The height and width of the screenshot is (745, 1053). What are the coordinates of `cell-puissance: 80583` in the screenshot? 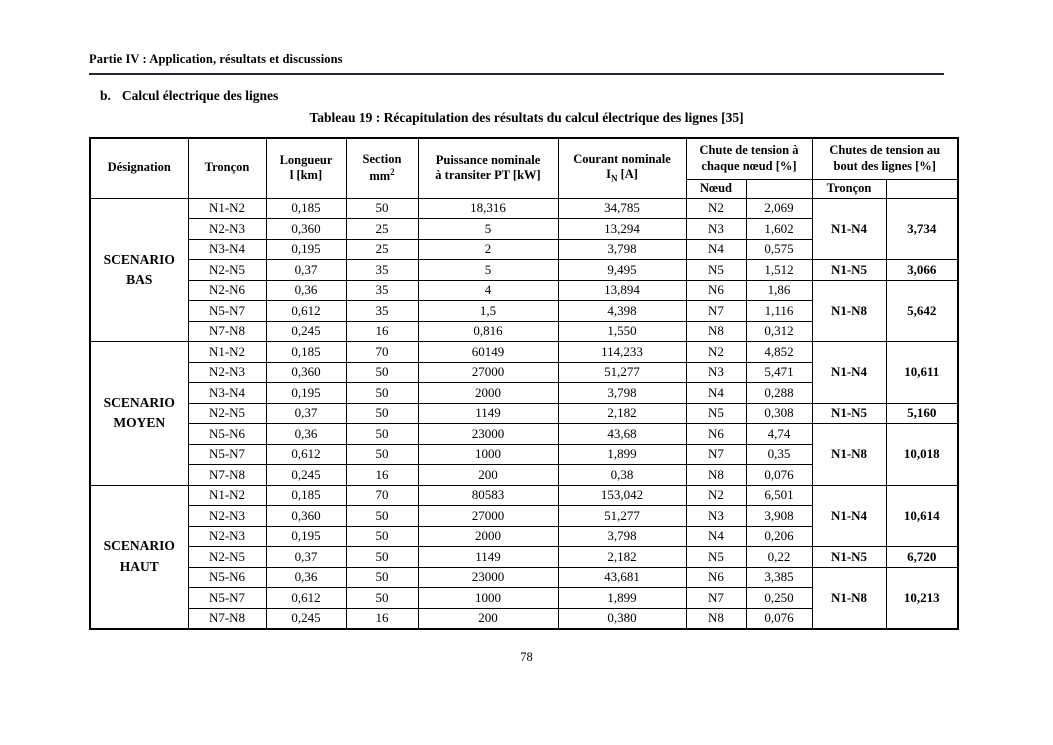 It's located at (488, 495).